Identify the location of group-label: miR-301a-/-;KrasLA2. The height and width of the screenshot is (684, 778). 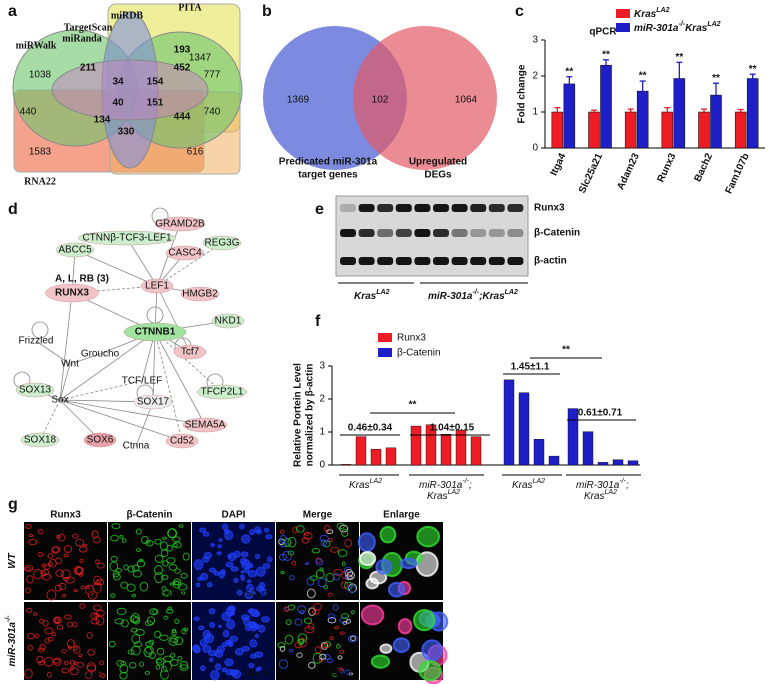
(473, 295).